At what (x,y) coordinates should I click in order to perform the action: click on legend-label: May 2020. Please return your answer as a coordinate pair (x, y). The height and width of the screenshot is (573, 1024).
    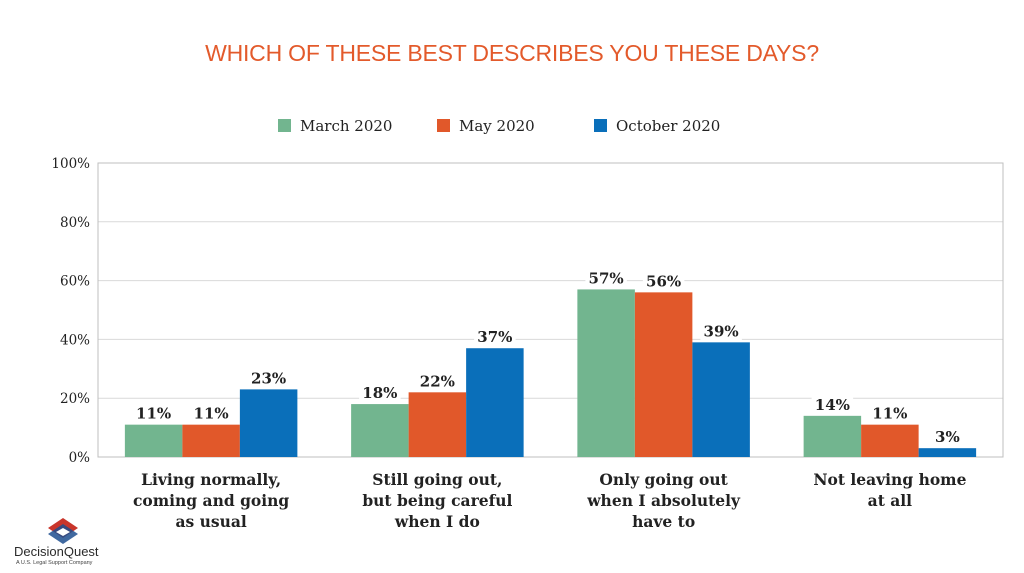
    Looking at the image, I should click on (497, 126).